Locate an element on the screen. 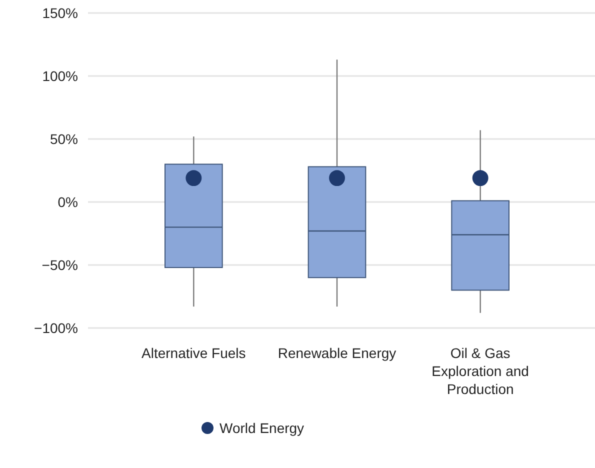 Image resolution: width=595 pixels, height=468 pixels. x-tick-label: Renewable Energy is located at coordinates (337, 353).